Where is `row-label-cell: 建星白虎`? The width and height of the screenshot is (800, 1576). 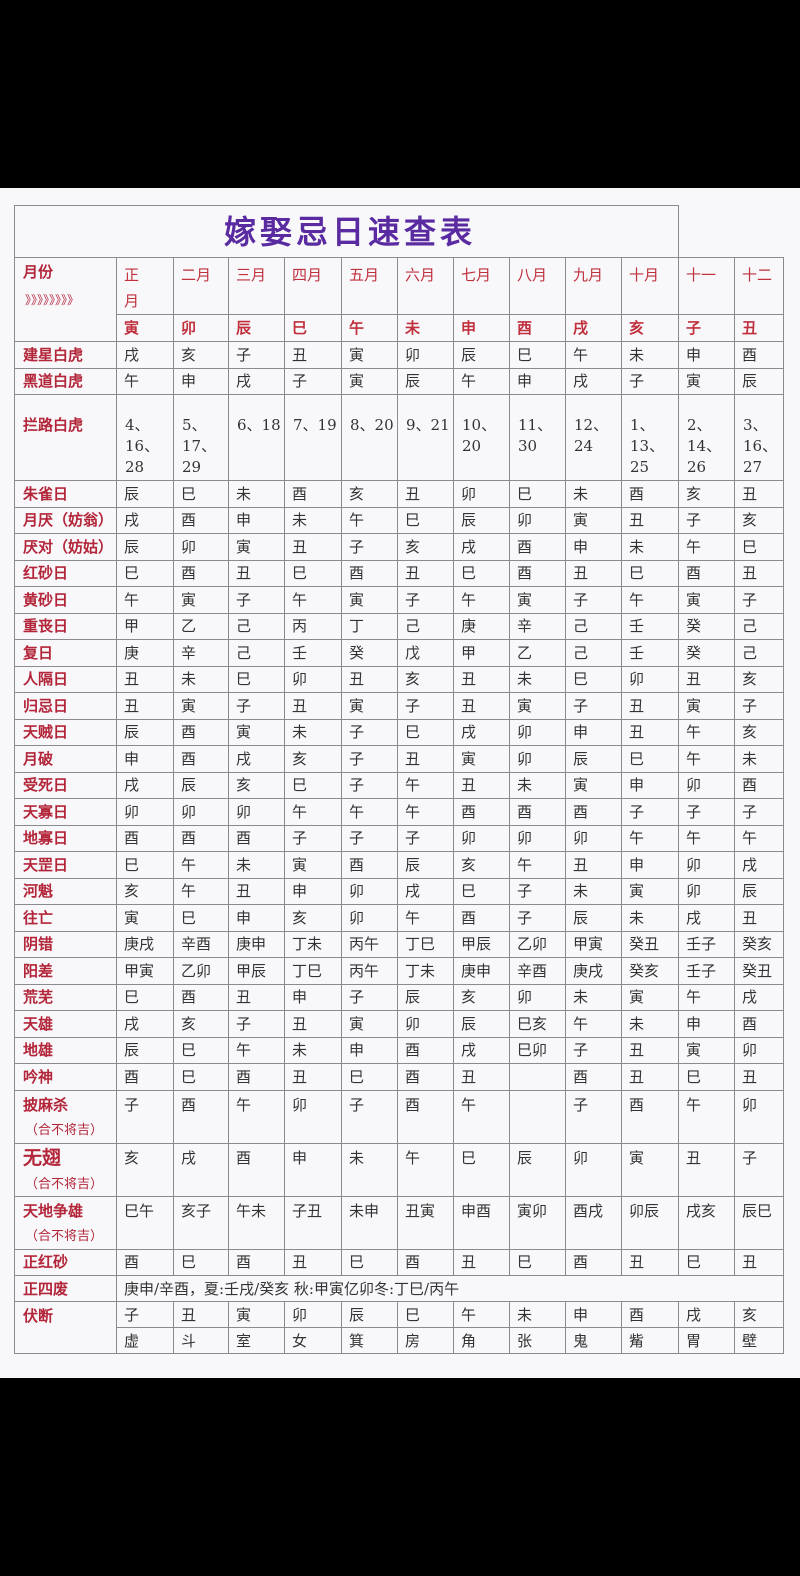 row-label-cell: 建星白虎 is located at coordinates (65, 355).